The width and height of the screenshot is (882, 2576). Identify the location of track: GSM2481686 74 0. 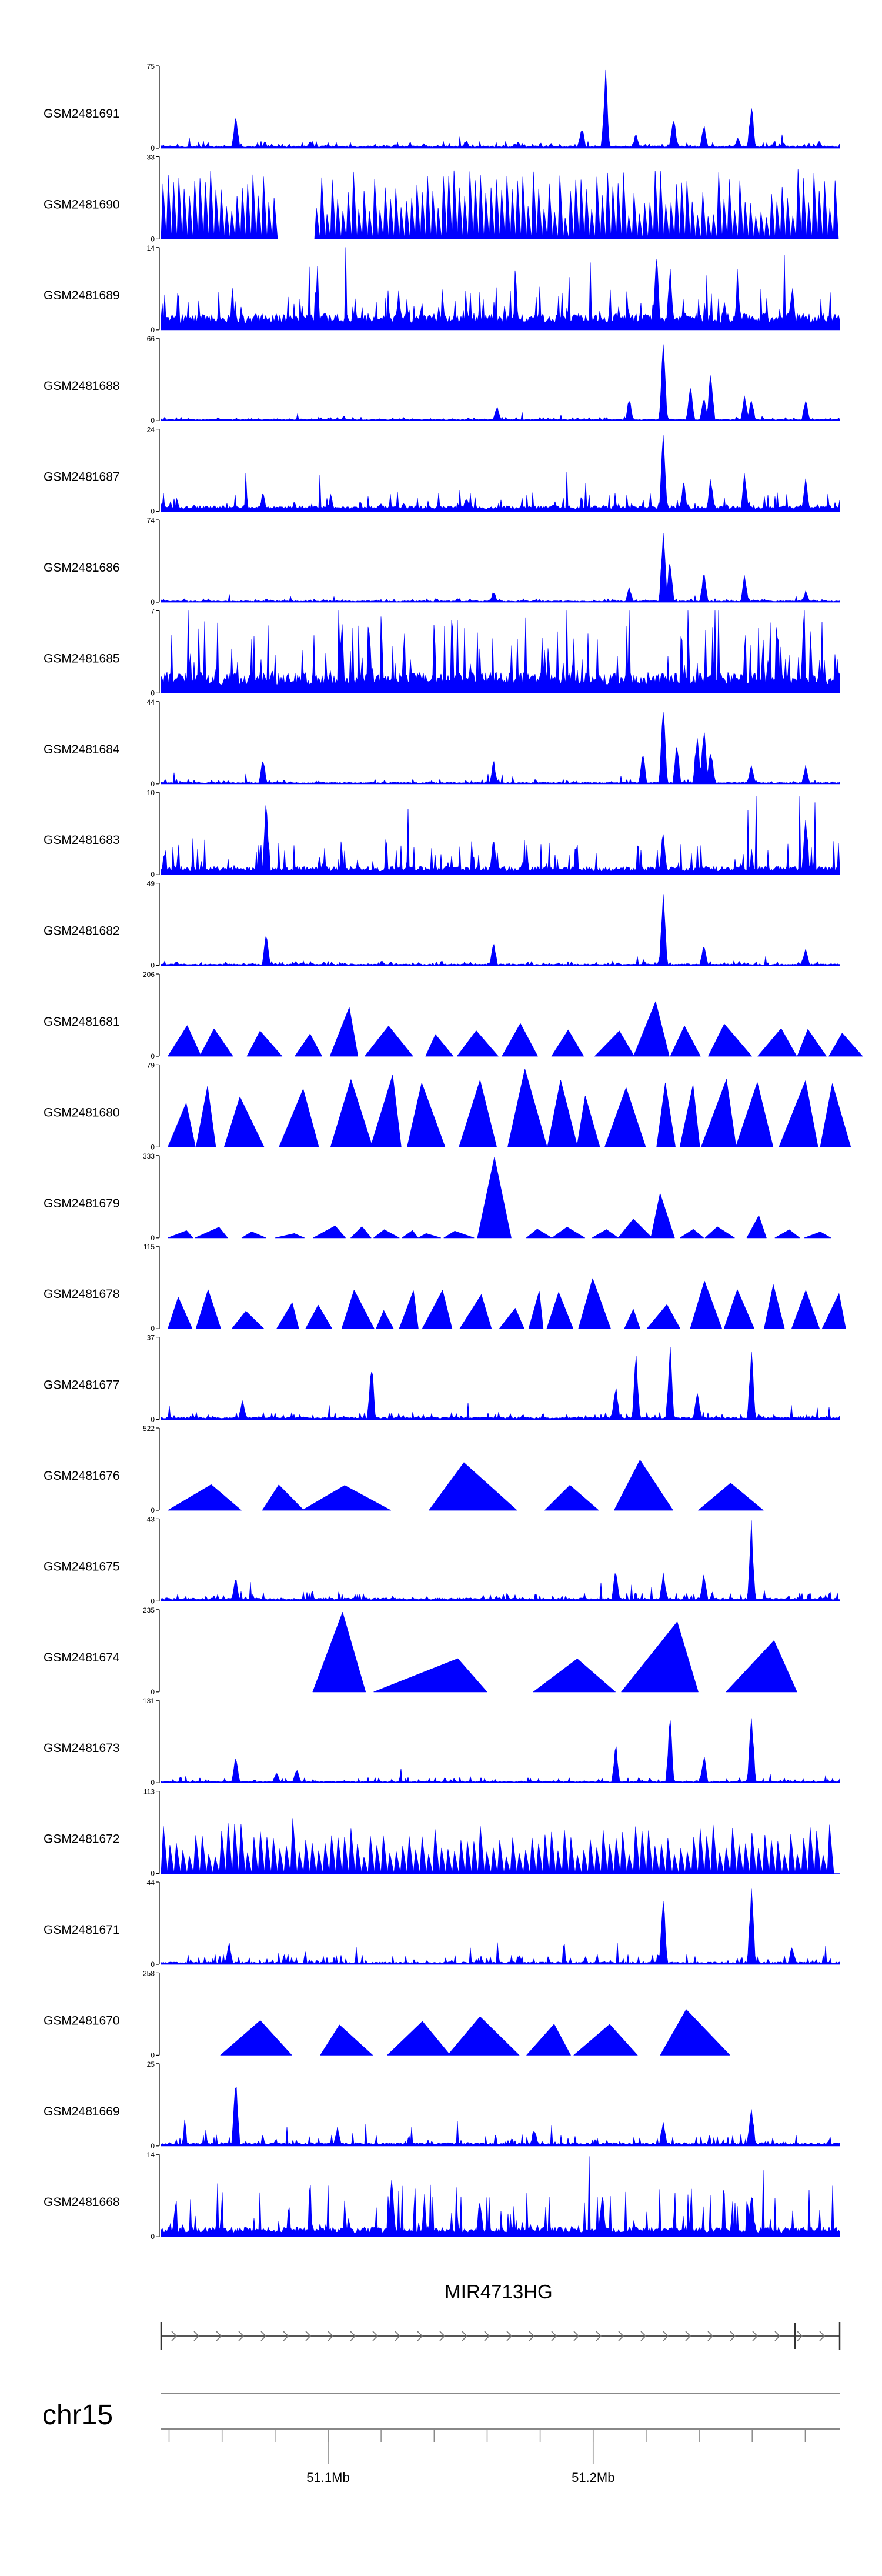
(442, 561).